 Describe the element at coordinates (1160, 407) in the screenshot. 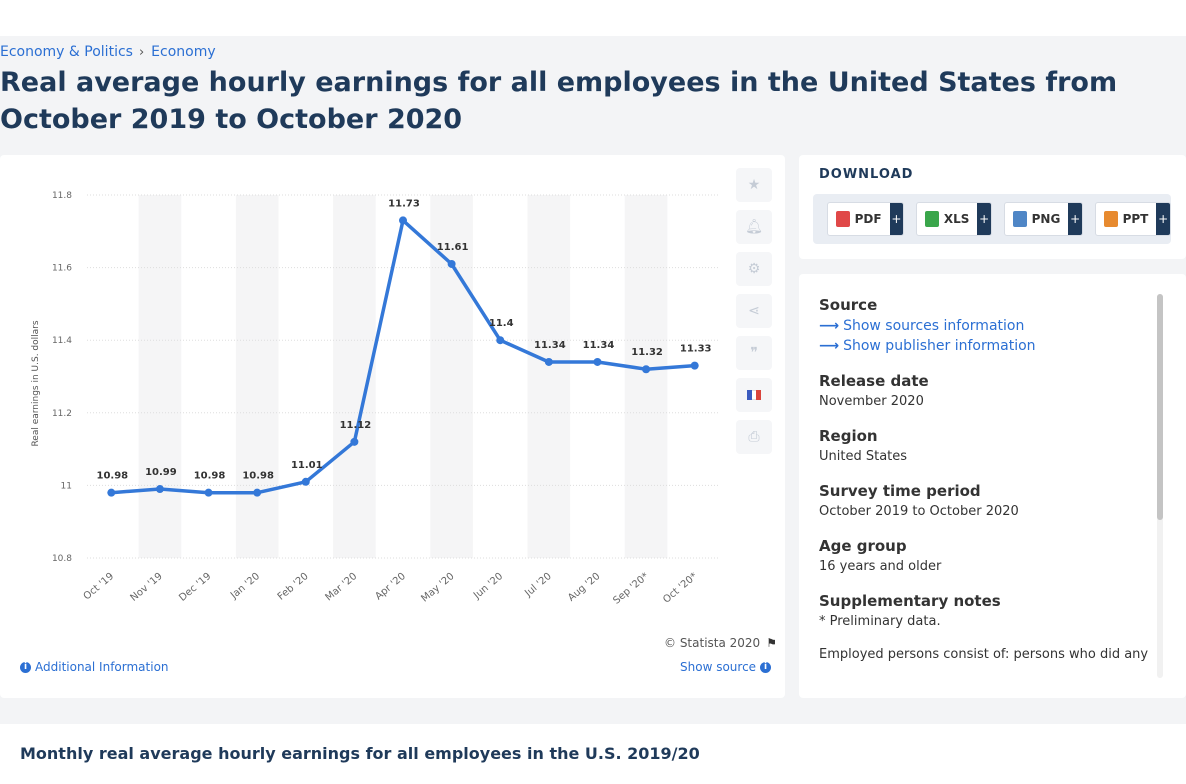

I see `scrollbar-thumb` at that location.